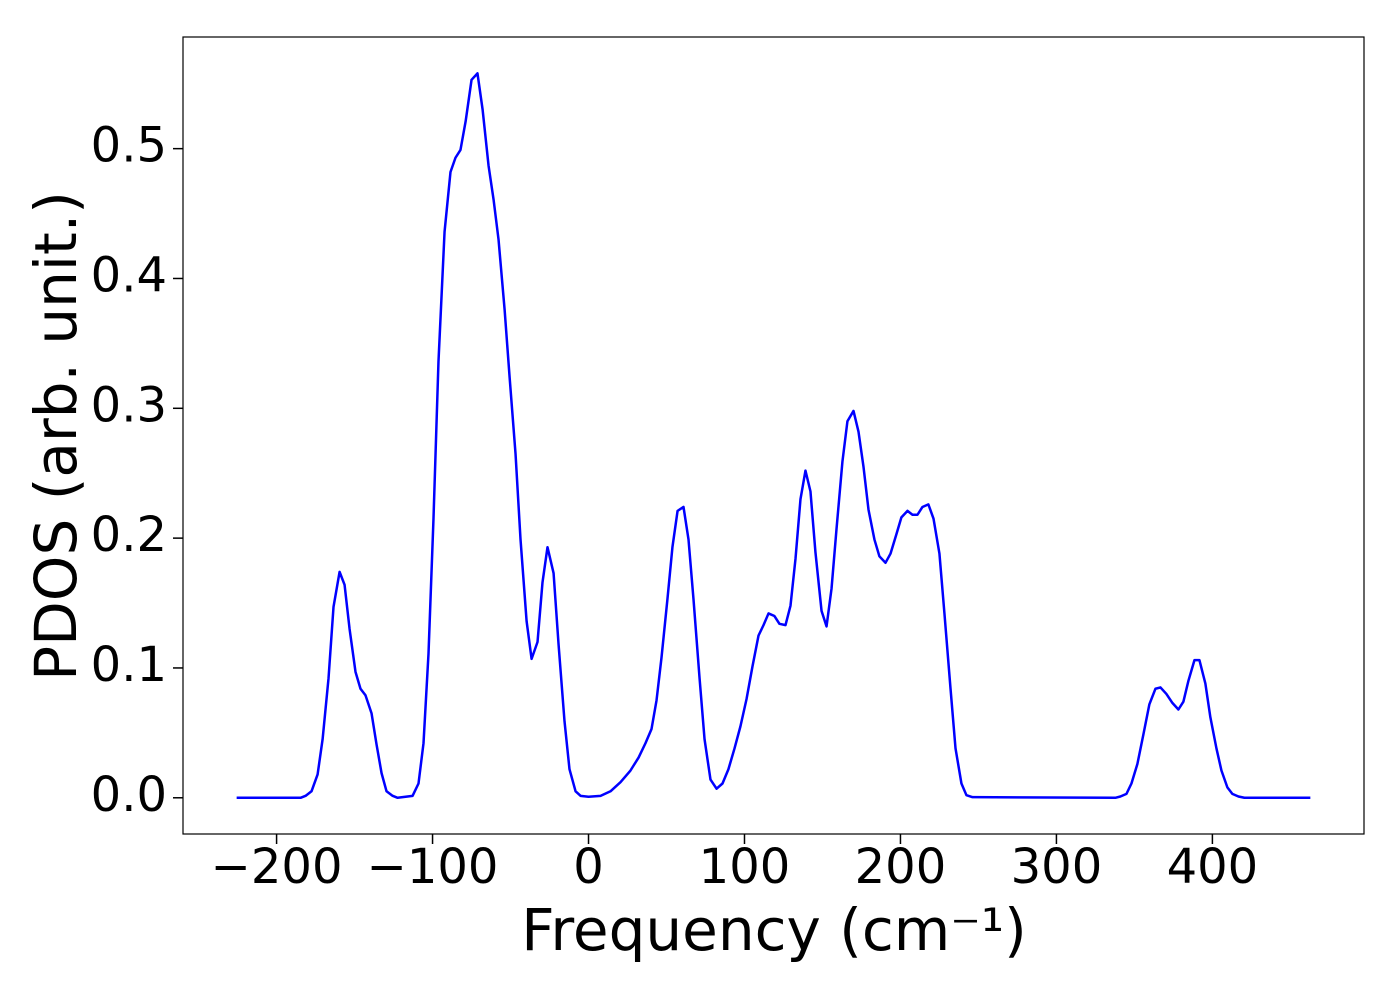 The image size is (1400, 1000). I want to click on y-tick-label: 0.5, so click(129, 146).